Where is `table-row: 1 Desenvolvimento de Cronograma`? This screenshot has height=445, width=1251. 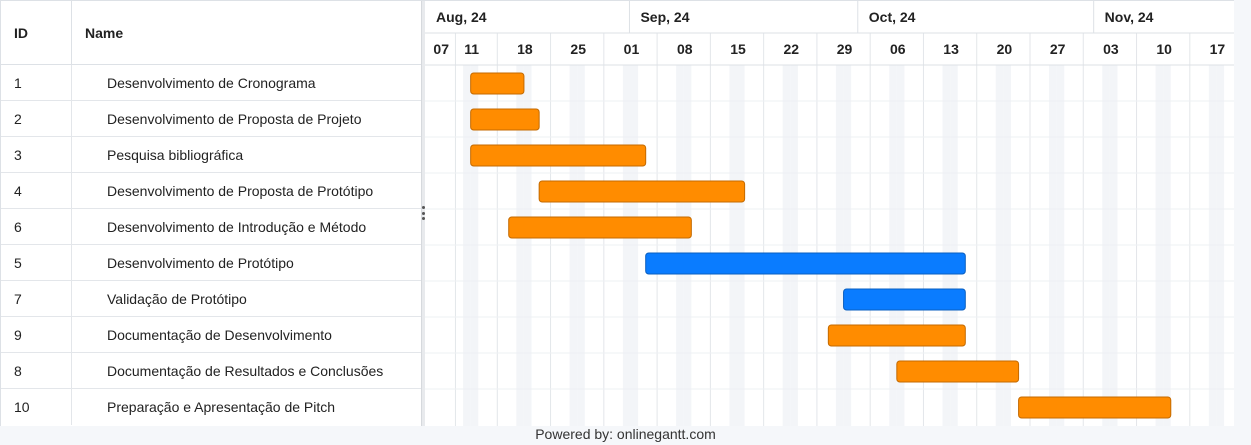
table-row: 1 Desenvolvimento de Cronograma is located at coordinates (211, 83).